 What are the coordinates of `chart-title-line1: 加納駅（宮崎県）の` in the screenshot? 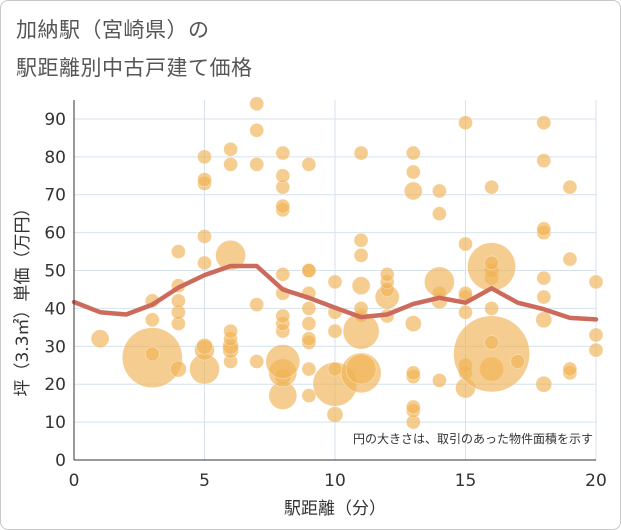 It's located at (113, 30).